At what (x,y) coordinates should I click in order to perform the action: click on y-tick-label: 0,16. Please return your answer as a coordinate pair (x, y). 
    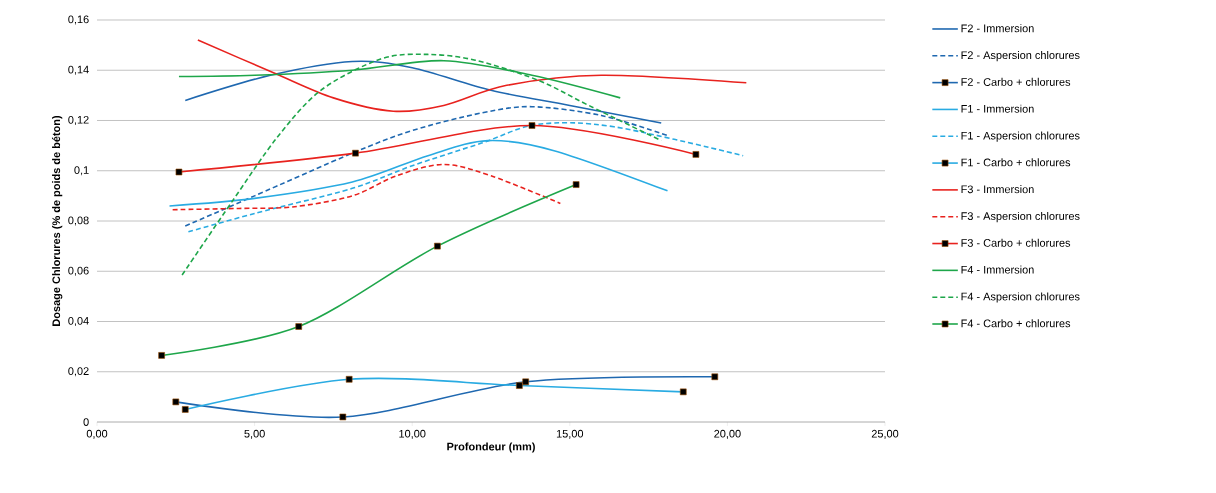
    Looking at the image, I should click on (78, 20).